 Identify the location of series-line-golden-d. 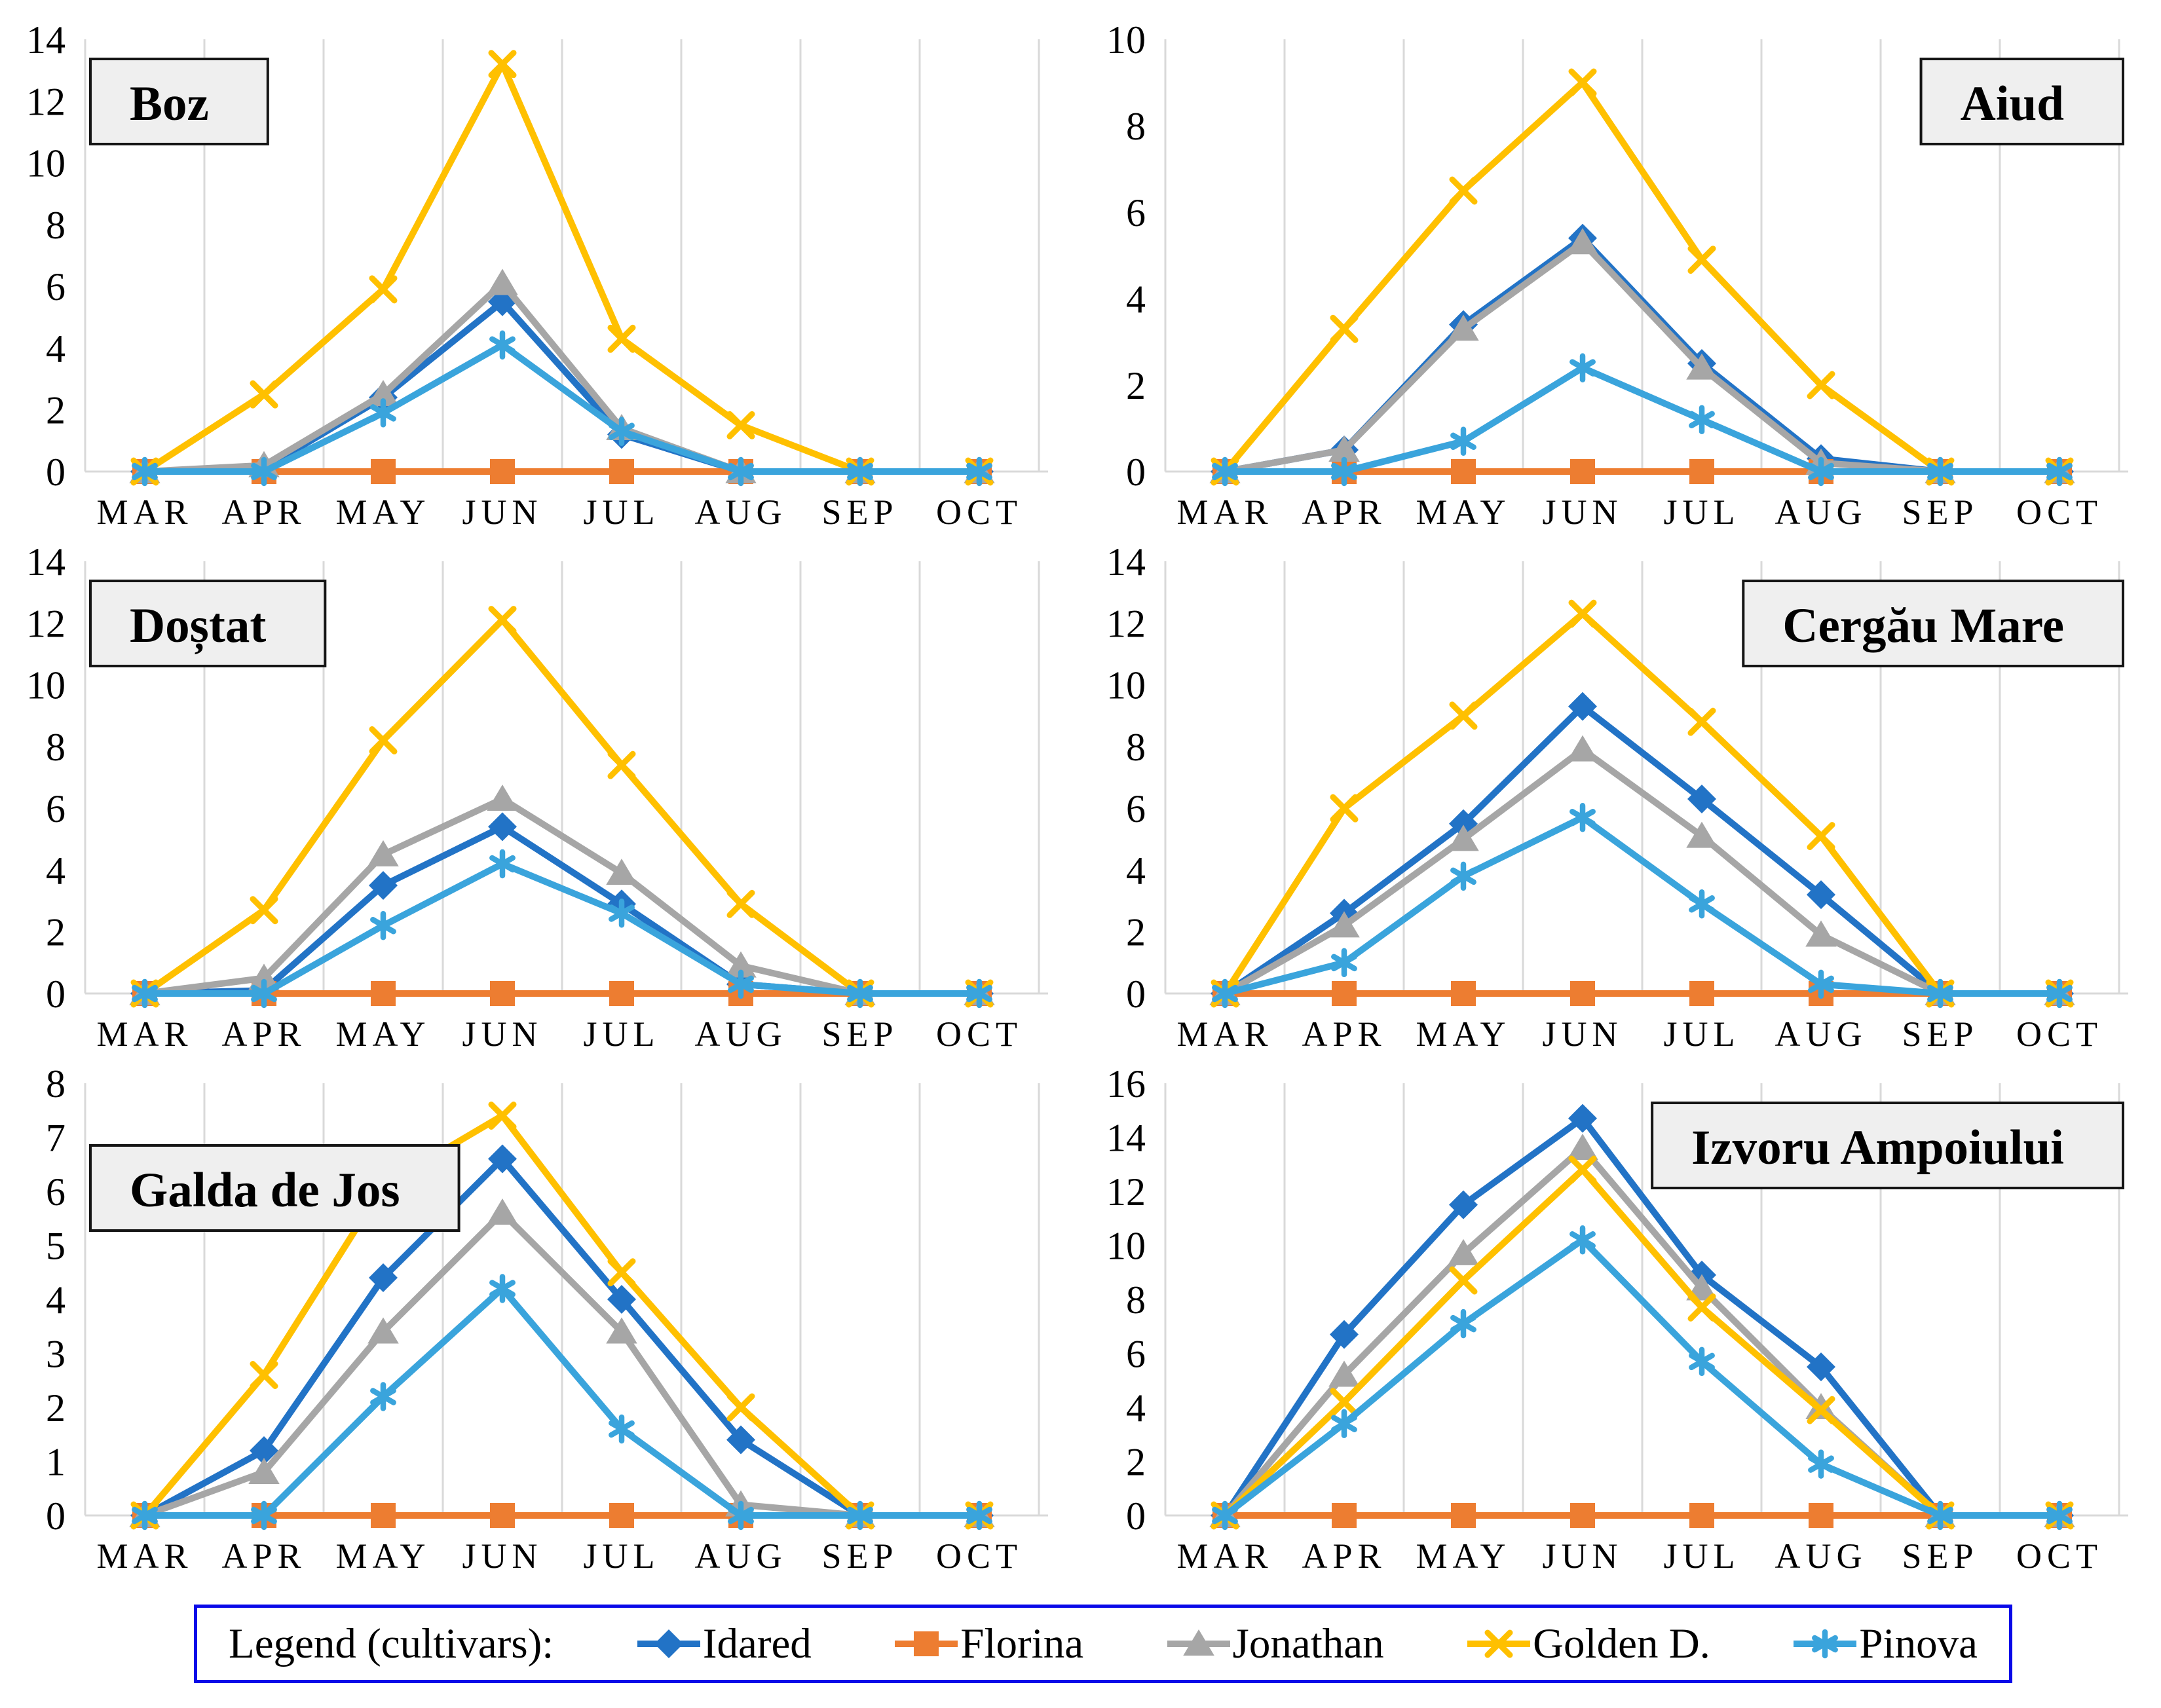
(1642, 803).